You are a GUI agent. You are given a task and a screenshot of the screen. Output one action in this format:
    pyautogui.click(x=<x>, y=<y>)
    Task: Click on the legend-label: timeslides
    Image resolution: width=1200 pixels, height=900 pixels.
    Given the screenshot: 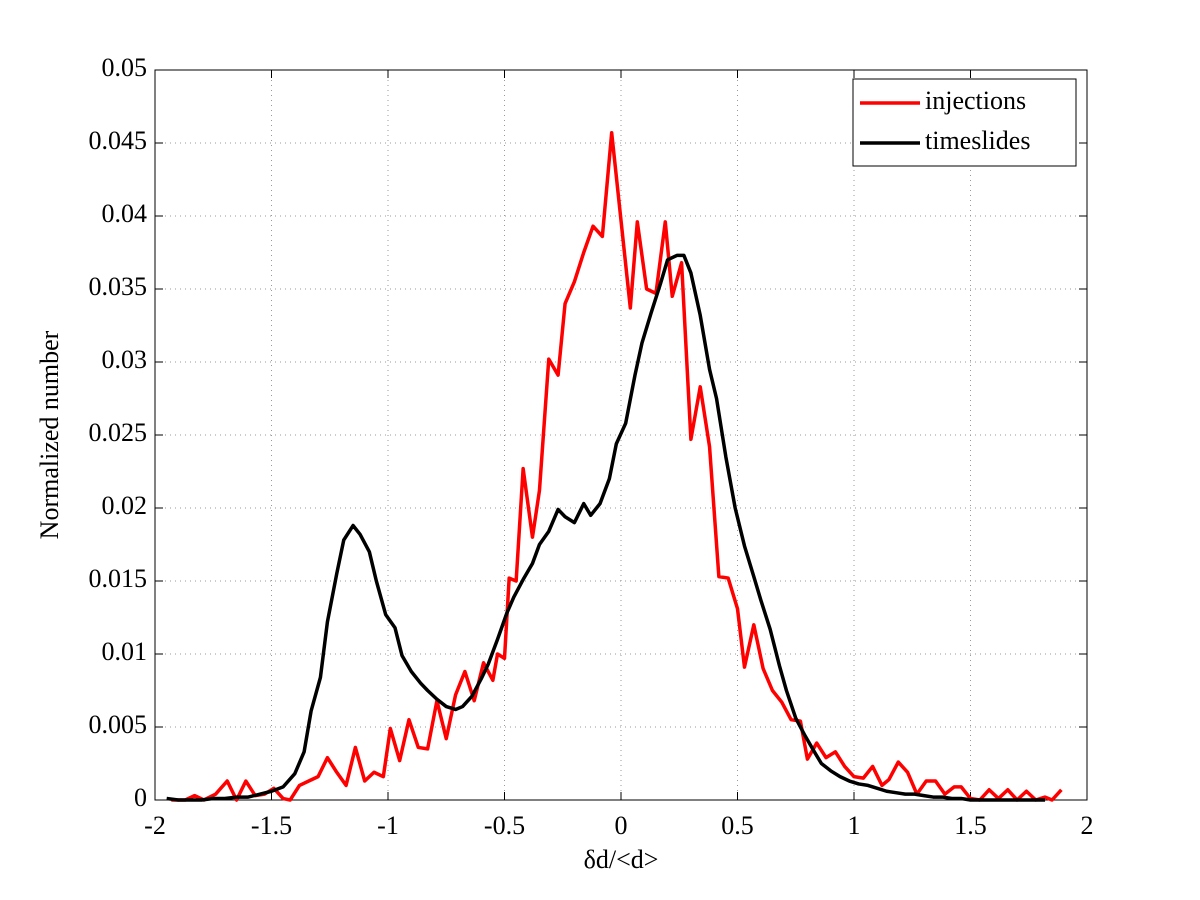 What is the action you would take?
    pyautogui.click(x=977, y=140)
    